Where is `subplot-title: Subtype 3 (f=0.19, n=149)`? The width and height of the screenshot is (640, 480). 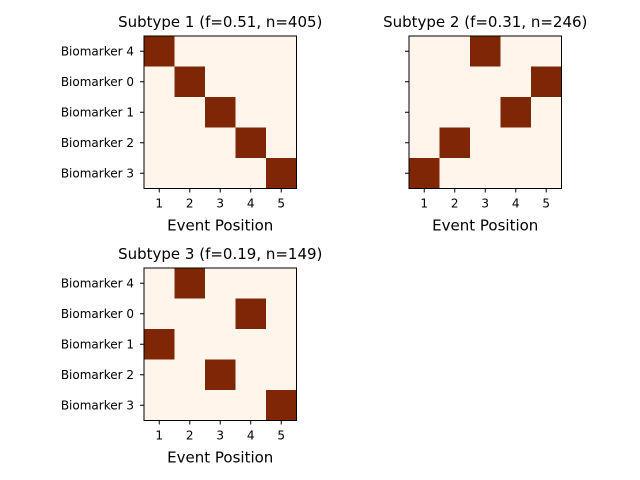
subplot-title: Subtype 3 (f=0.19, n=149) is located at coordinates (220, 254).